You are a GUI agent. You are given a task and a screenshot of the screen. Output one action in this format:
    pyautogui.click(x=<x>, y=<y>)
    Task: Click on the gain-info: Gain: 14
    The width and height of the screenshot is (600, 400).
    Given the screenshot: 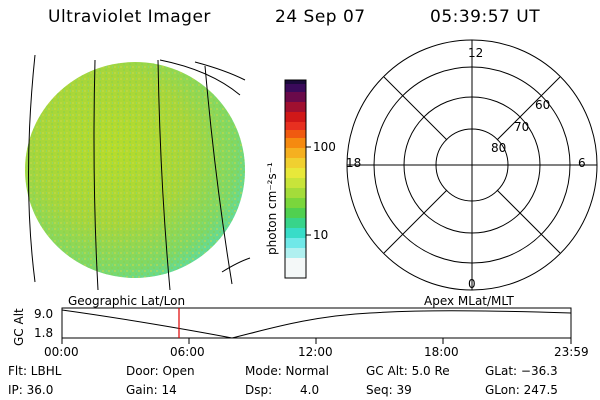 What is the action you would take?
    pyautogui.click(x=151, y=390)
    